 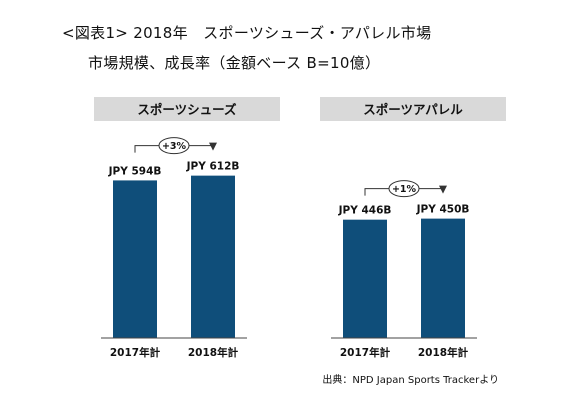 I want to click on growth-oval-shoes, so click(x=174, y=146).